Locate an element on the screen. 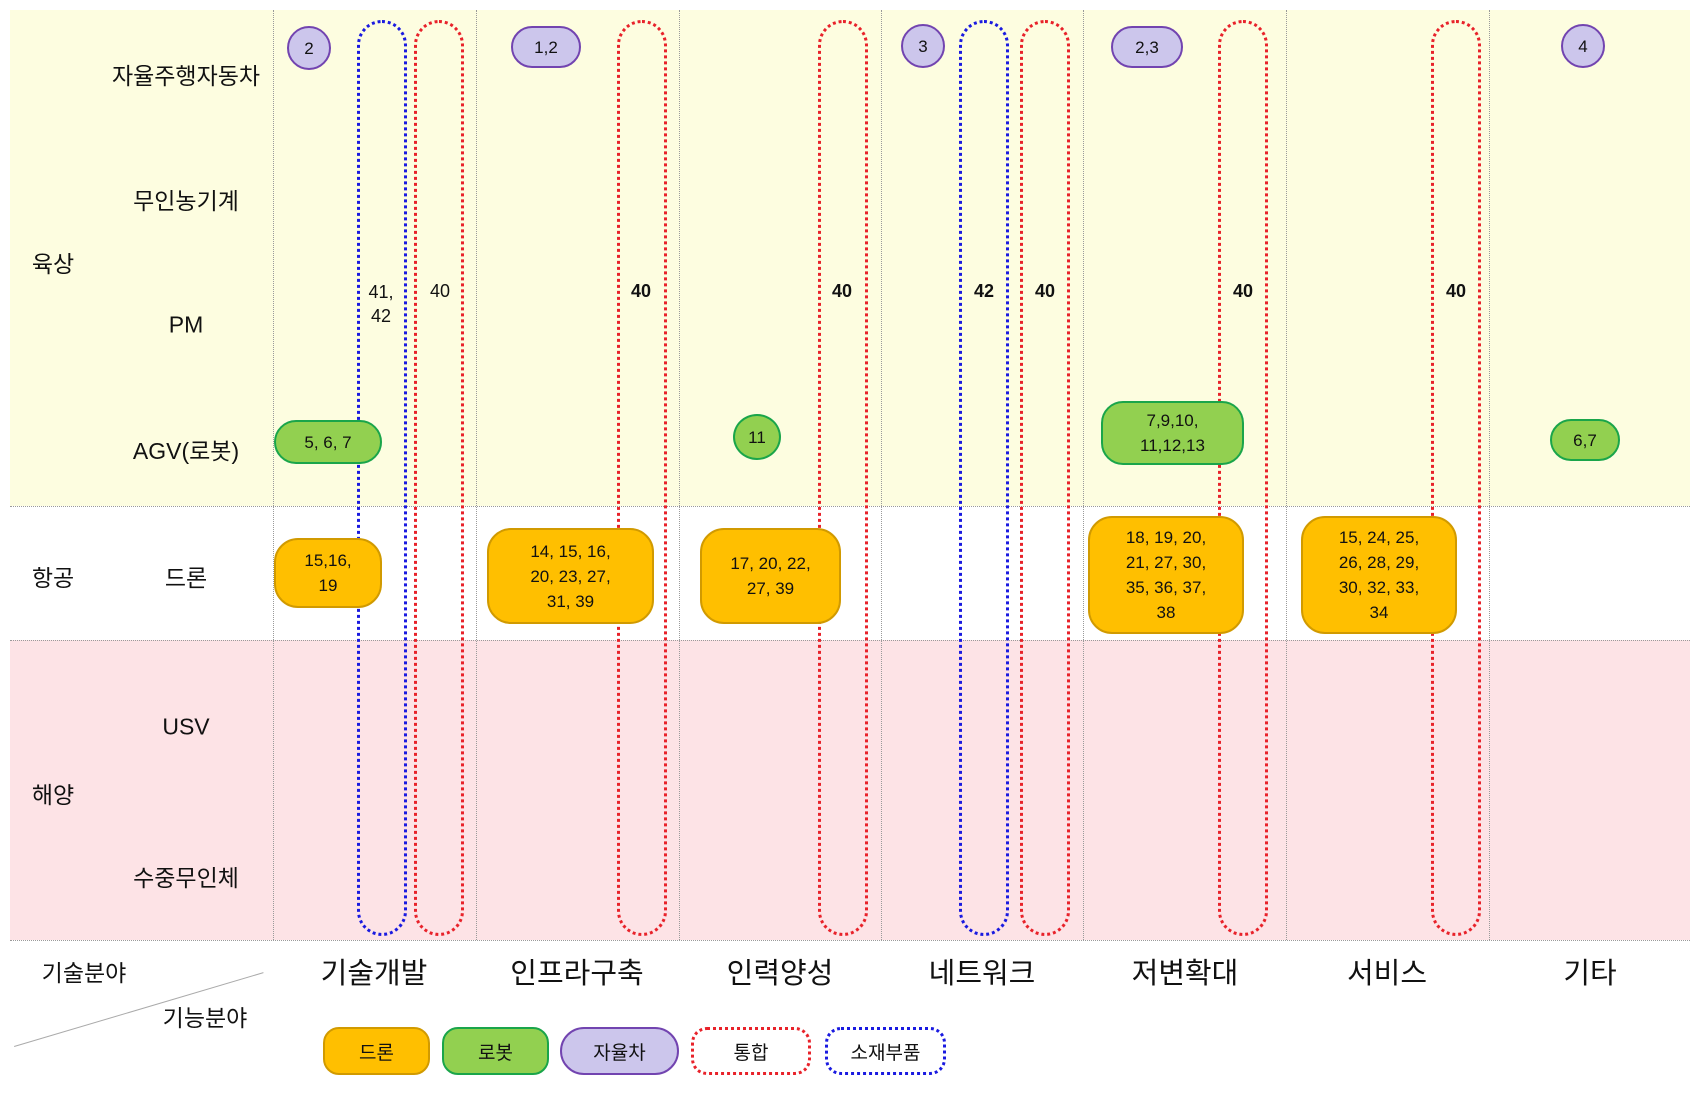 The image size is (1699, 1094). column-label: 인력양성 is located at coordinates (780, 974).